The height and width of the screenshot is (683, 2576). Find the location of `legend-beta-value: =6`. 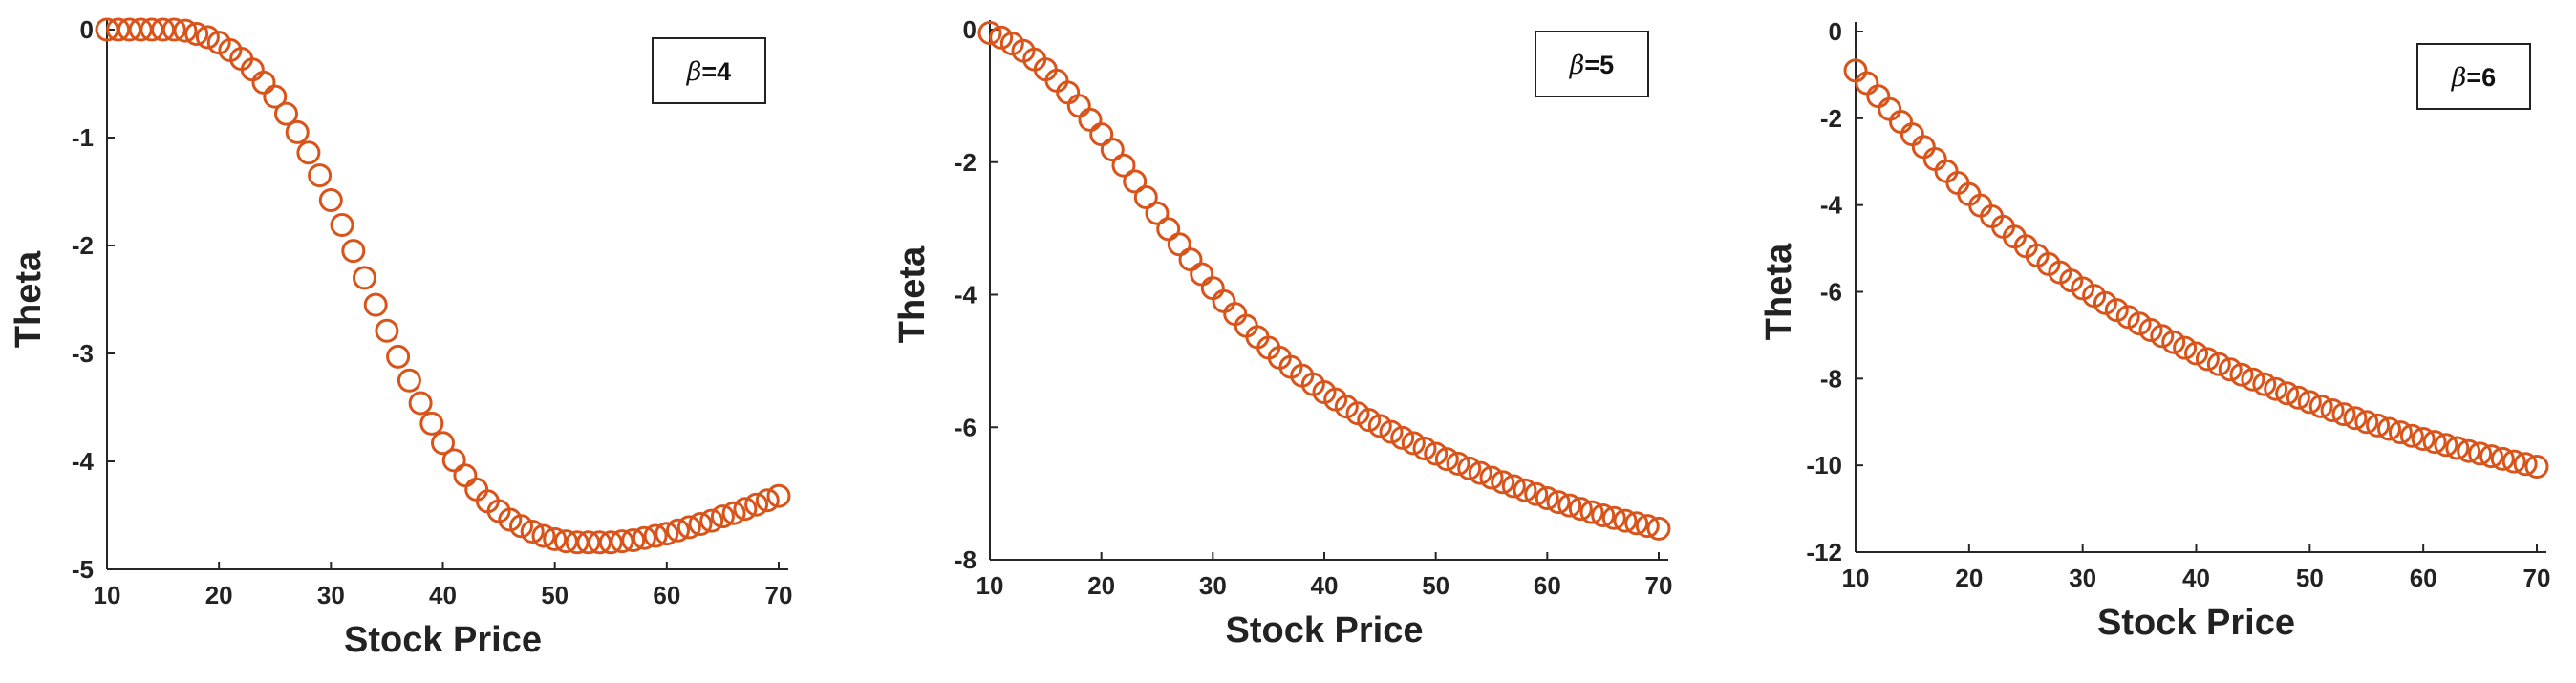

legend-beta-value: =6 is located at coordinates (2481, 78).